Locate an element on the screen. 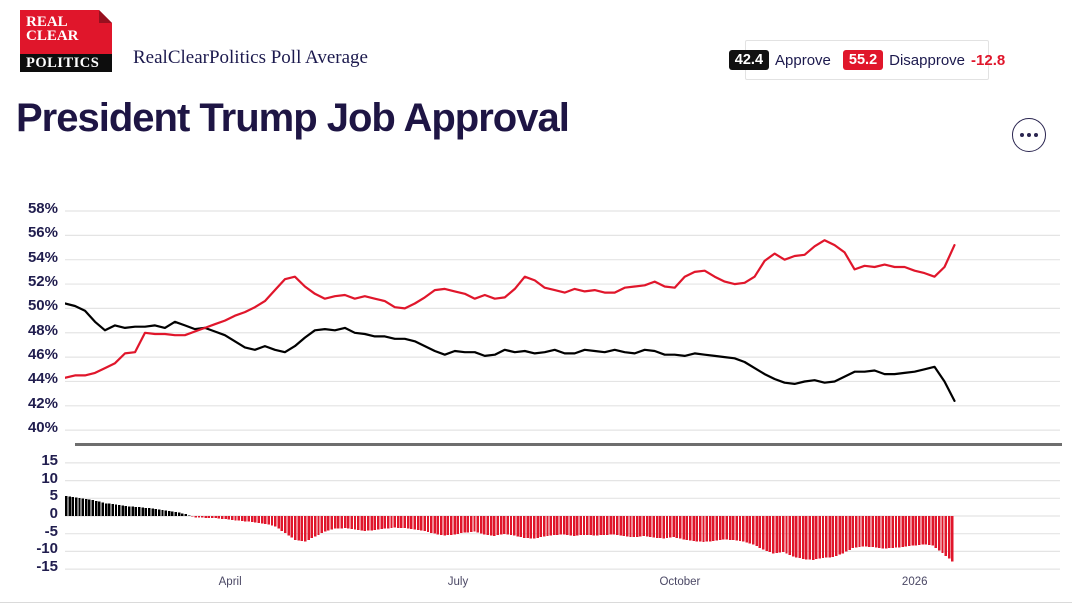 This screenshot has height=605, width=1072. line-chart-y-tick: 48% is located at coordinates (42, 330).